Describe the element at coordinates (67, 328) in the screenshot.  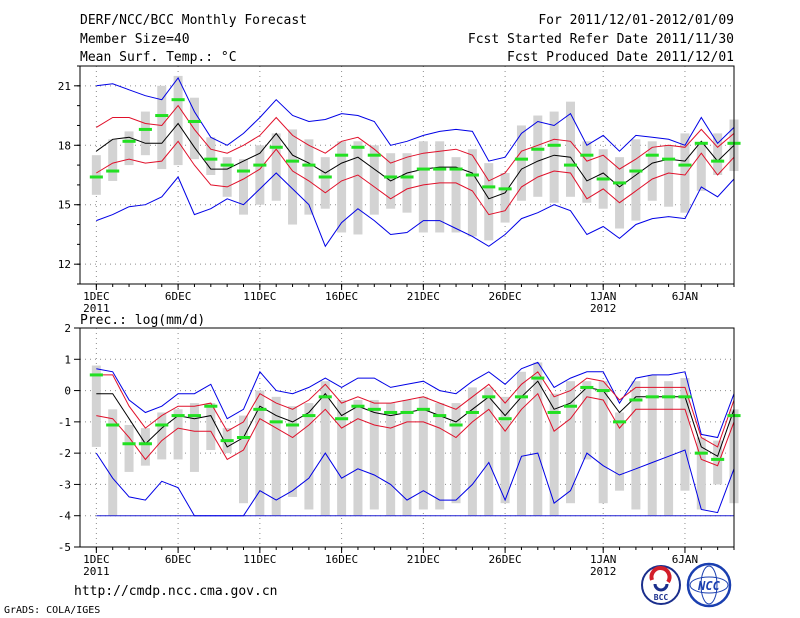
I see `precip-ytick-label: 2` at that location.